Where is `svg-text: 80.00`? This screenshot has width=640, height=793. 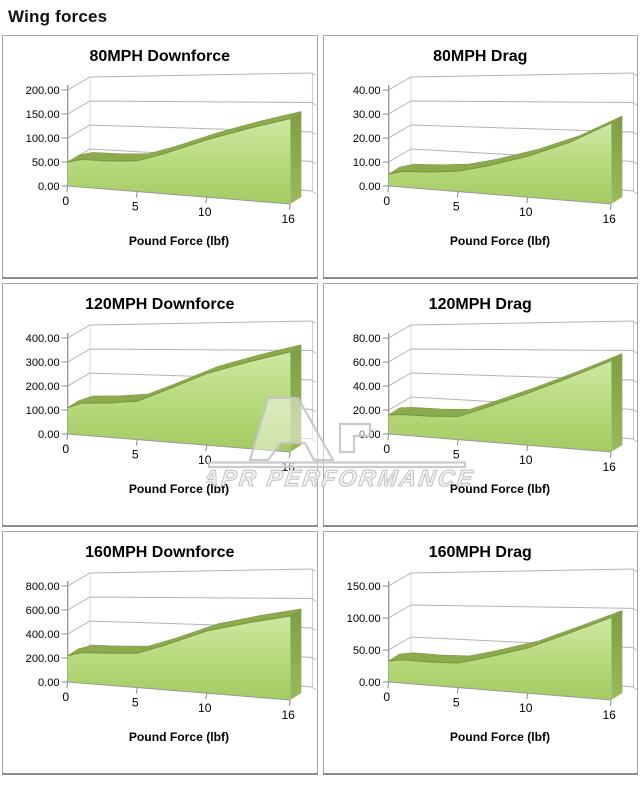 svg-text: 80.00 is located at coordinates (366, 339).